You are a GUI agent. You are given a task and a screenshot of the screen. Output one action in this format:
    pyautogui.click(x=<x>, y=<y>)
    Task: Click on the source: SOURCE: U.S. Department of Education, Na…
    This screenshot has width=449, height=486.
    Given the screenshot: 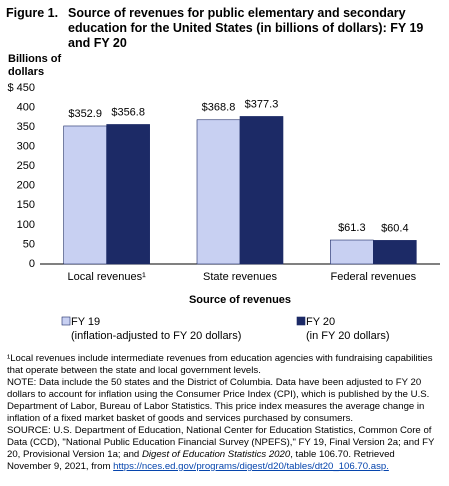 What is the action you would take?
    pyautogui.click(x=223, y=449)
    